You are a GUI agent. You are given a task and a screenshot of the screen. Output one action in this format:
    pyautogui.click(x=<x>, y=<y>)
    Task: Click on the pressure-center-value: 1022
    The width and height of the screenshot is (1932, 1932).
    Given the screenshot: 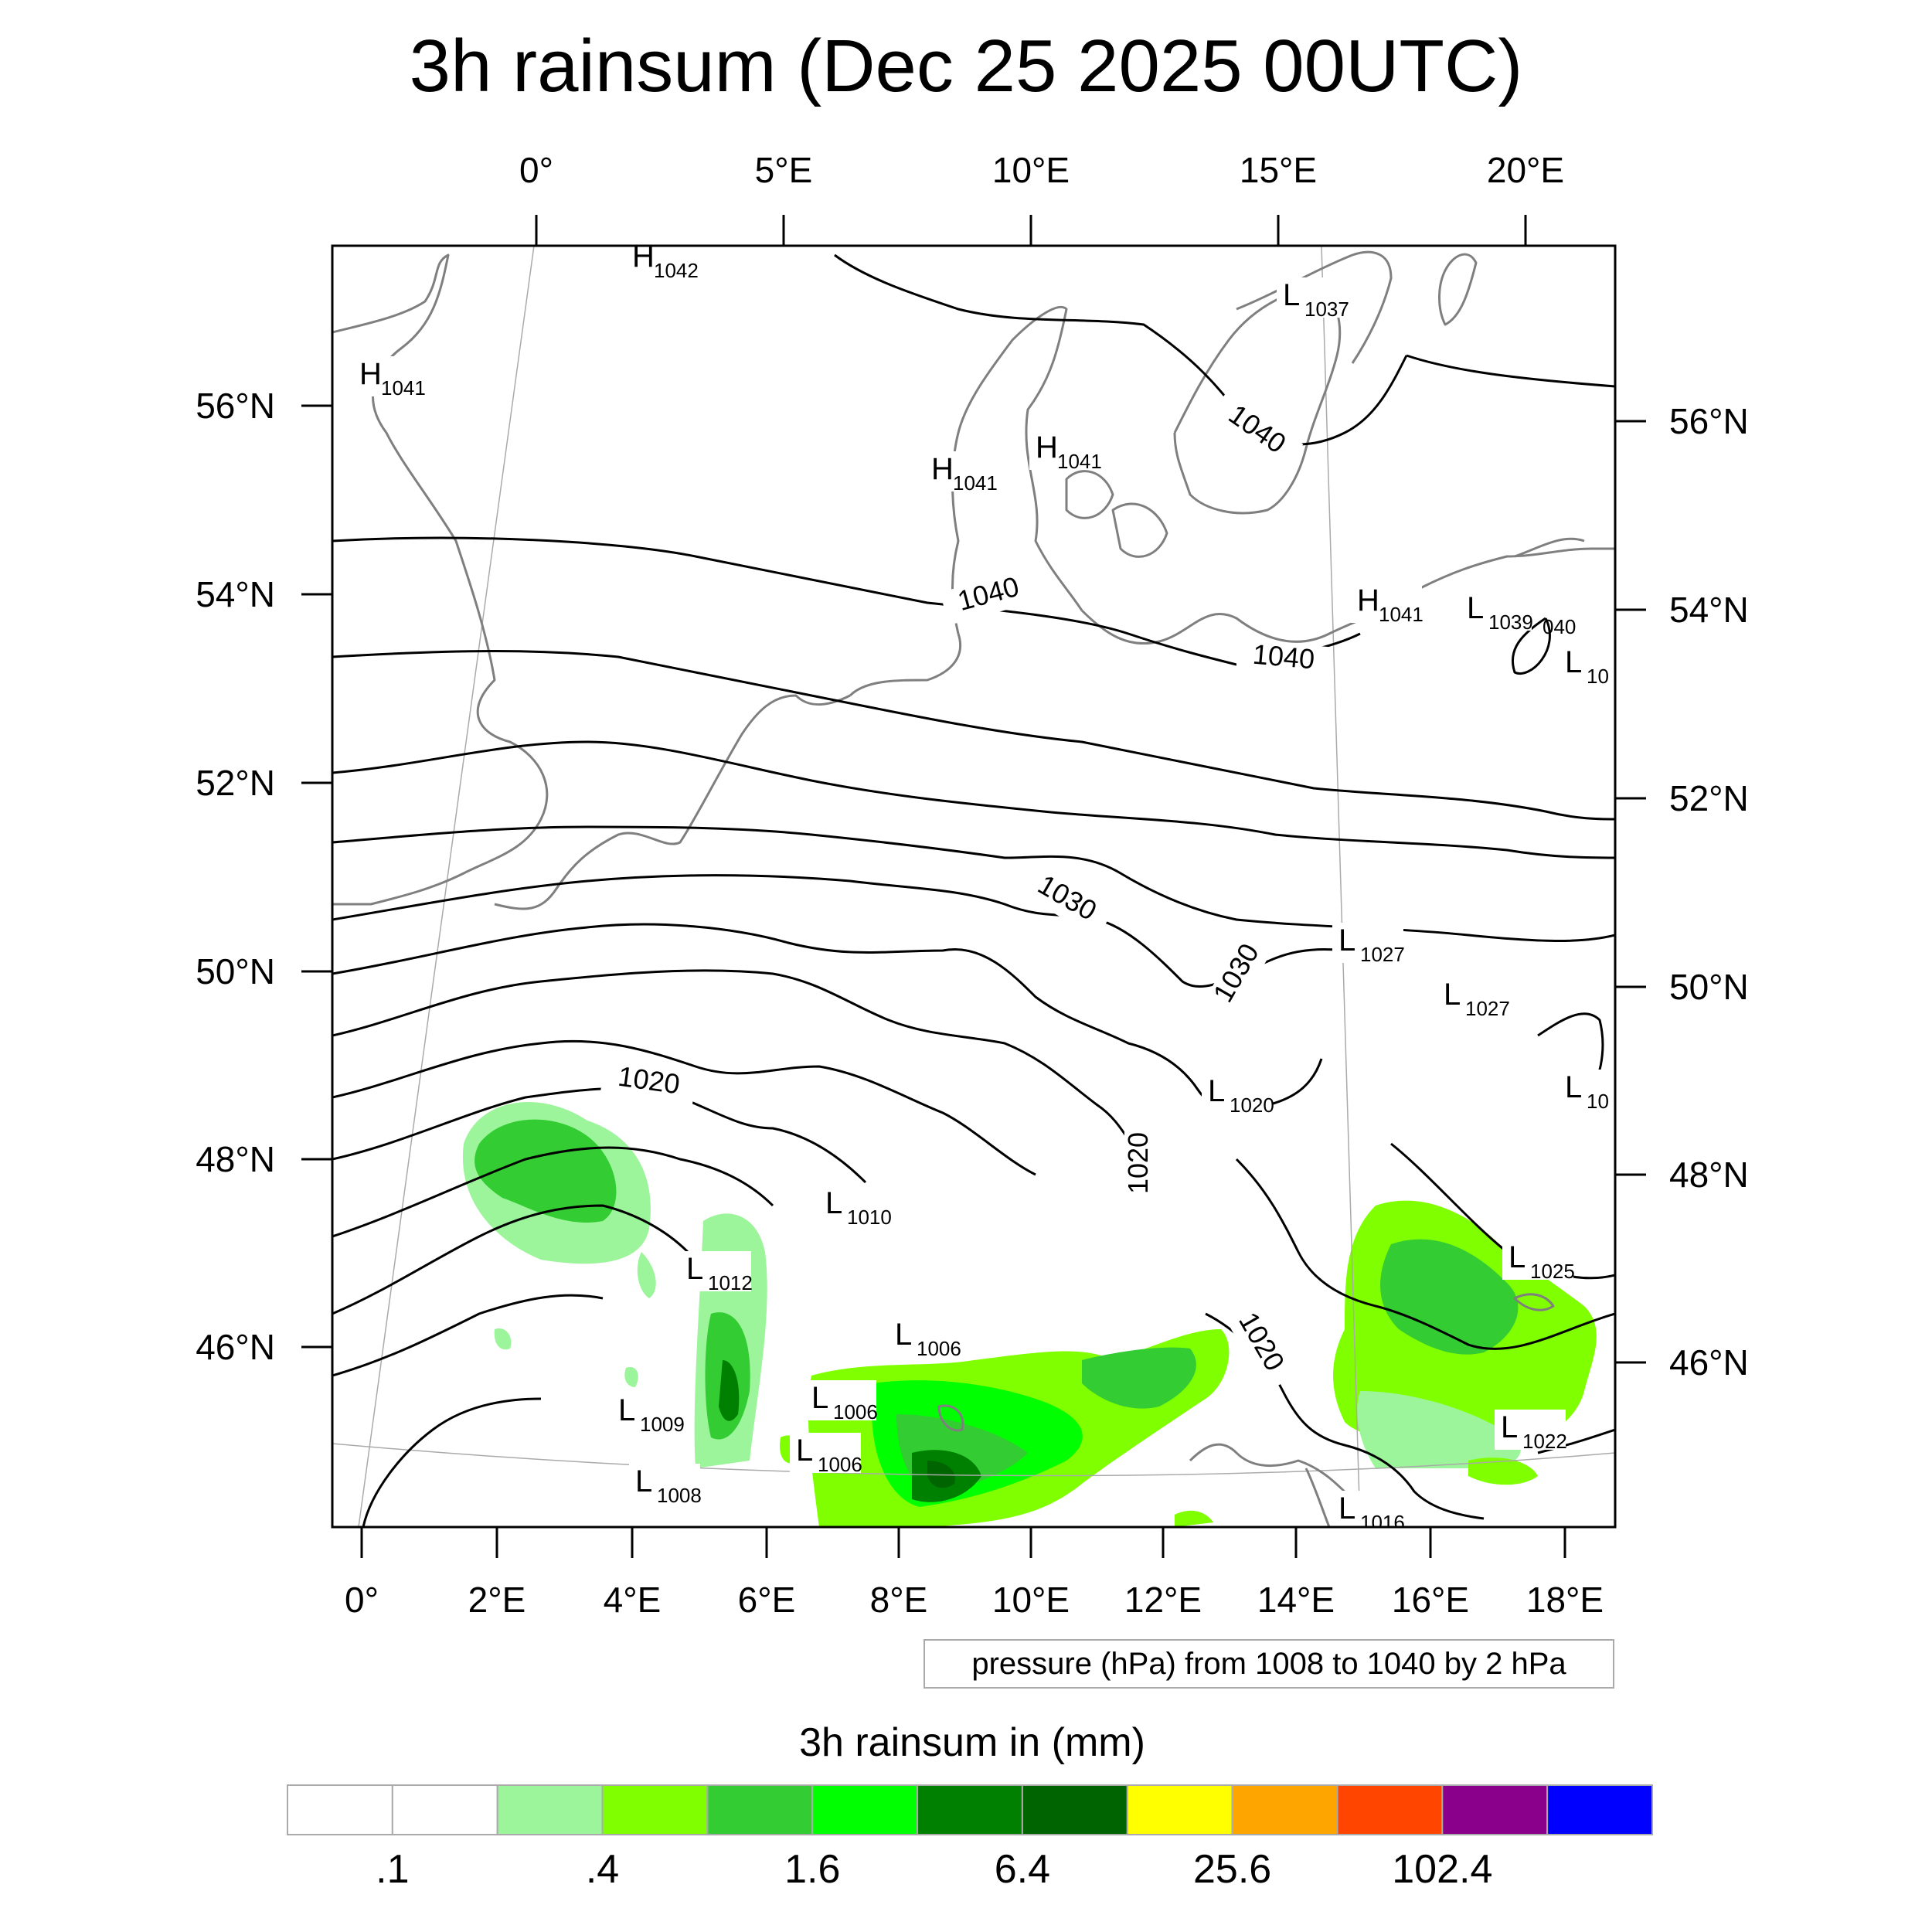 What is the action you would take?
    pyautogui.click(x=1545, y=1441)
    